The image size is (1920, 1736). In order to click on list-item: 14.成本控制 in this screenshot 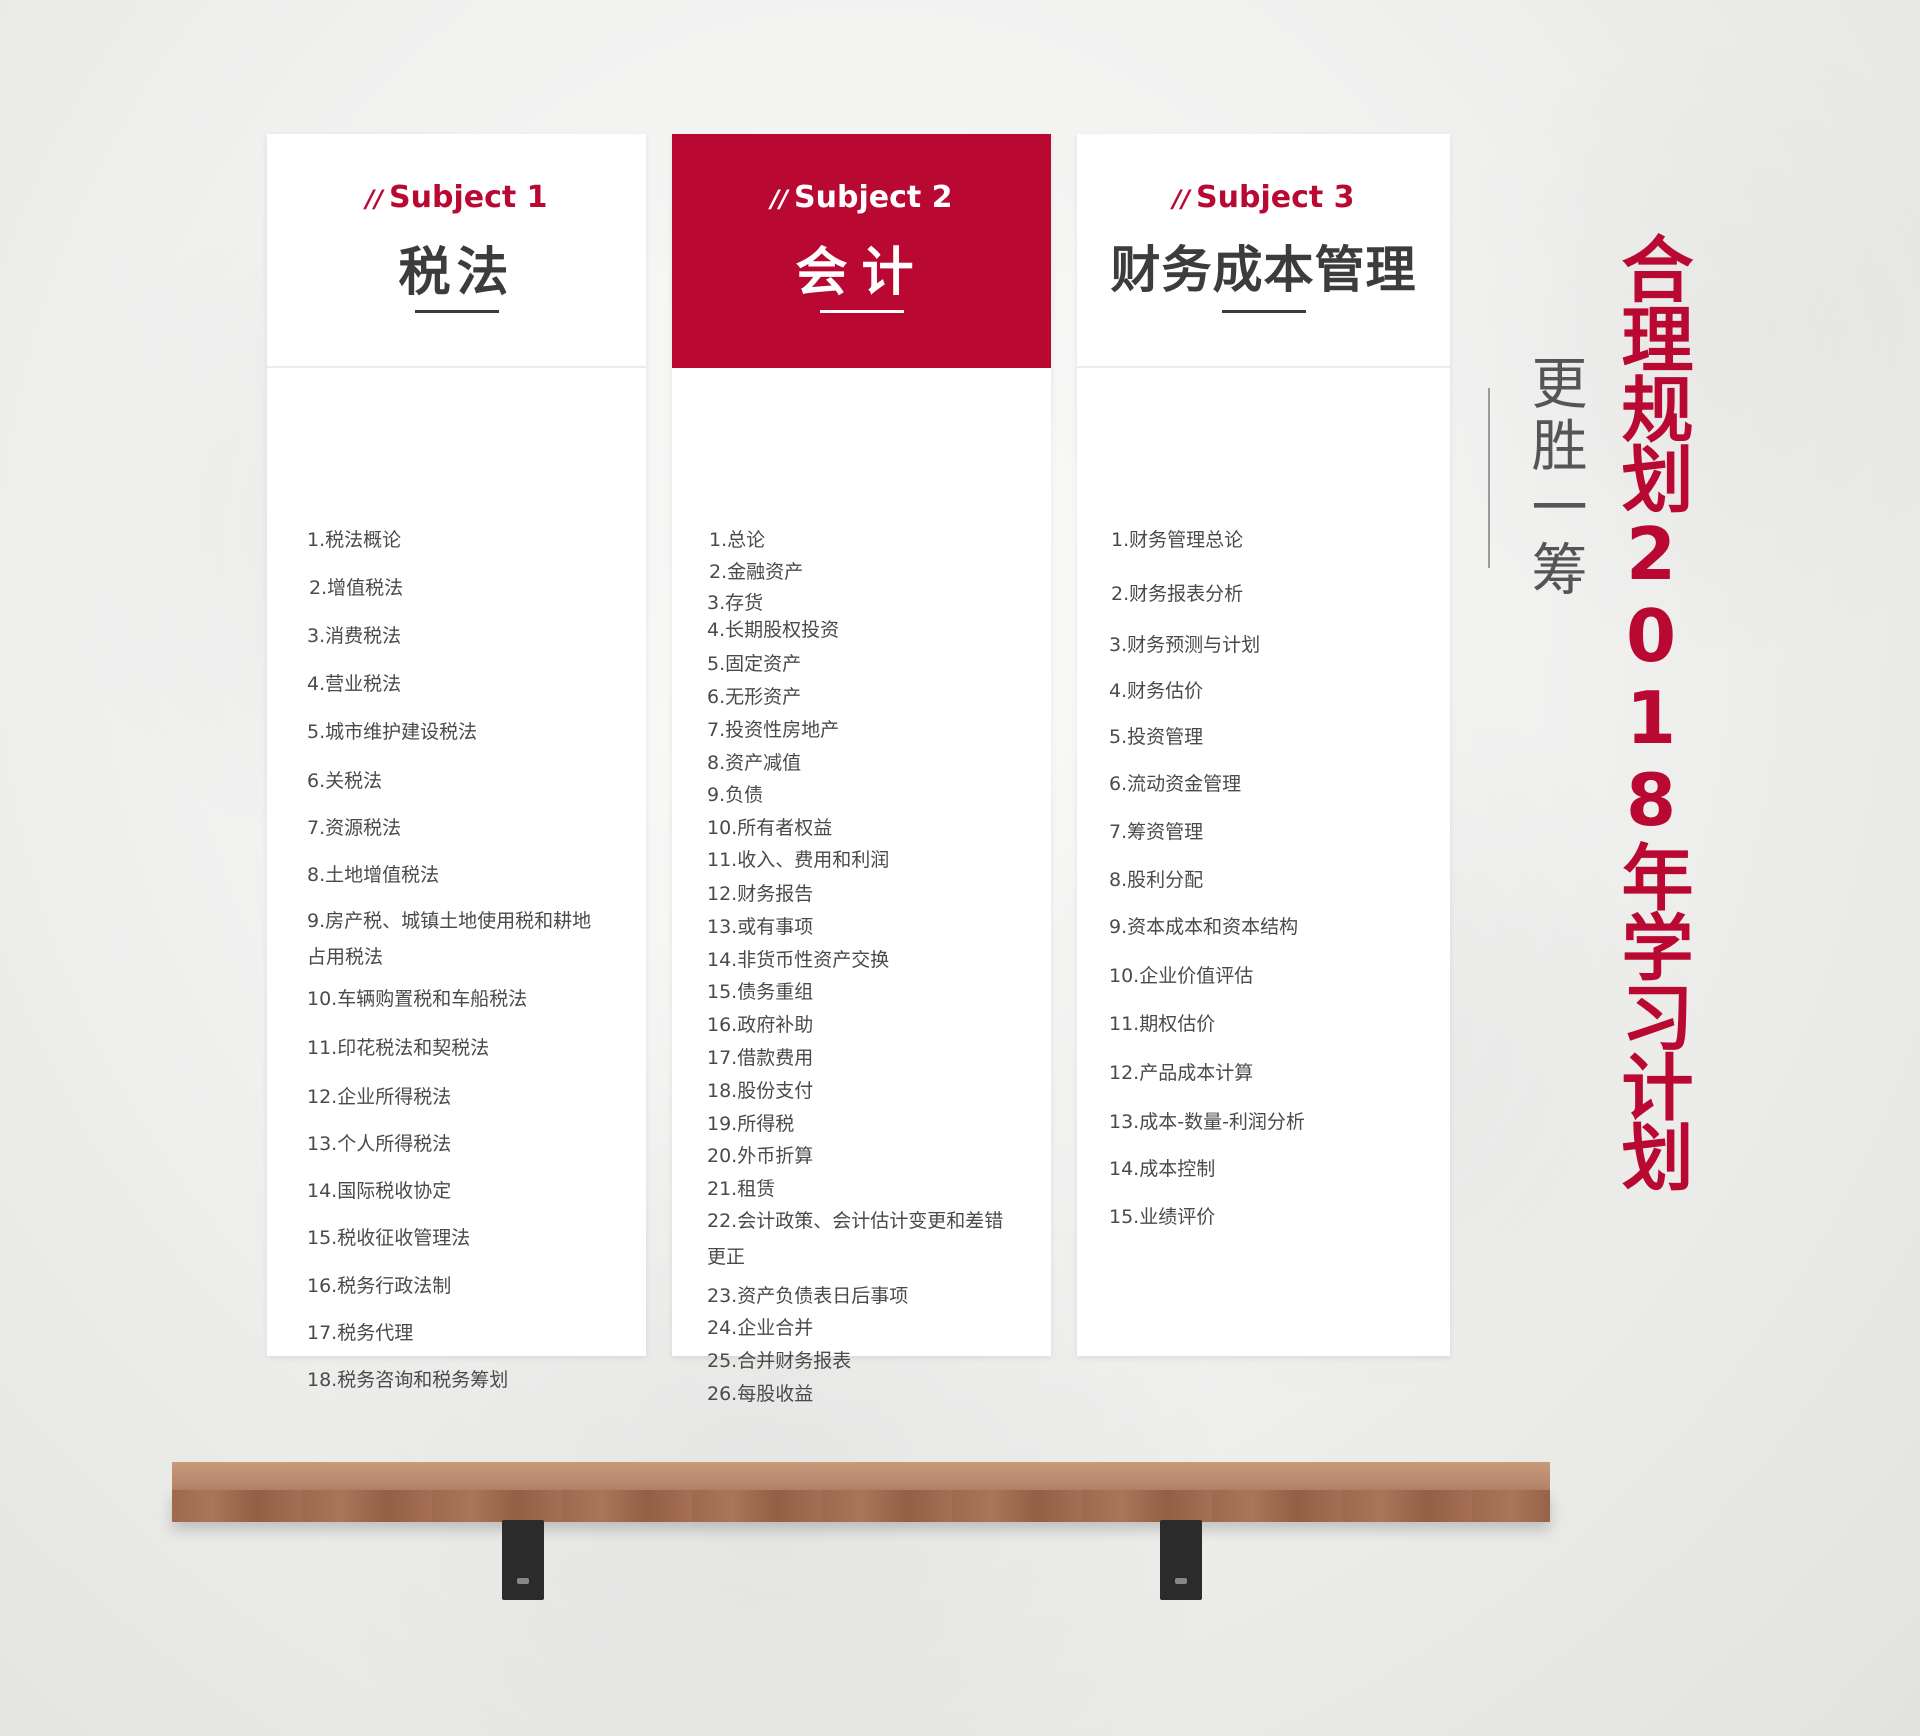, I will do `click(1162, 1169)`.